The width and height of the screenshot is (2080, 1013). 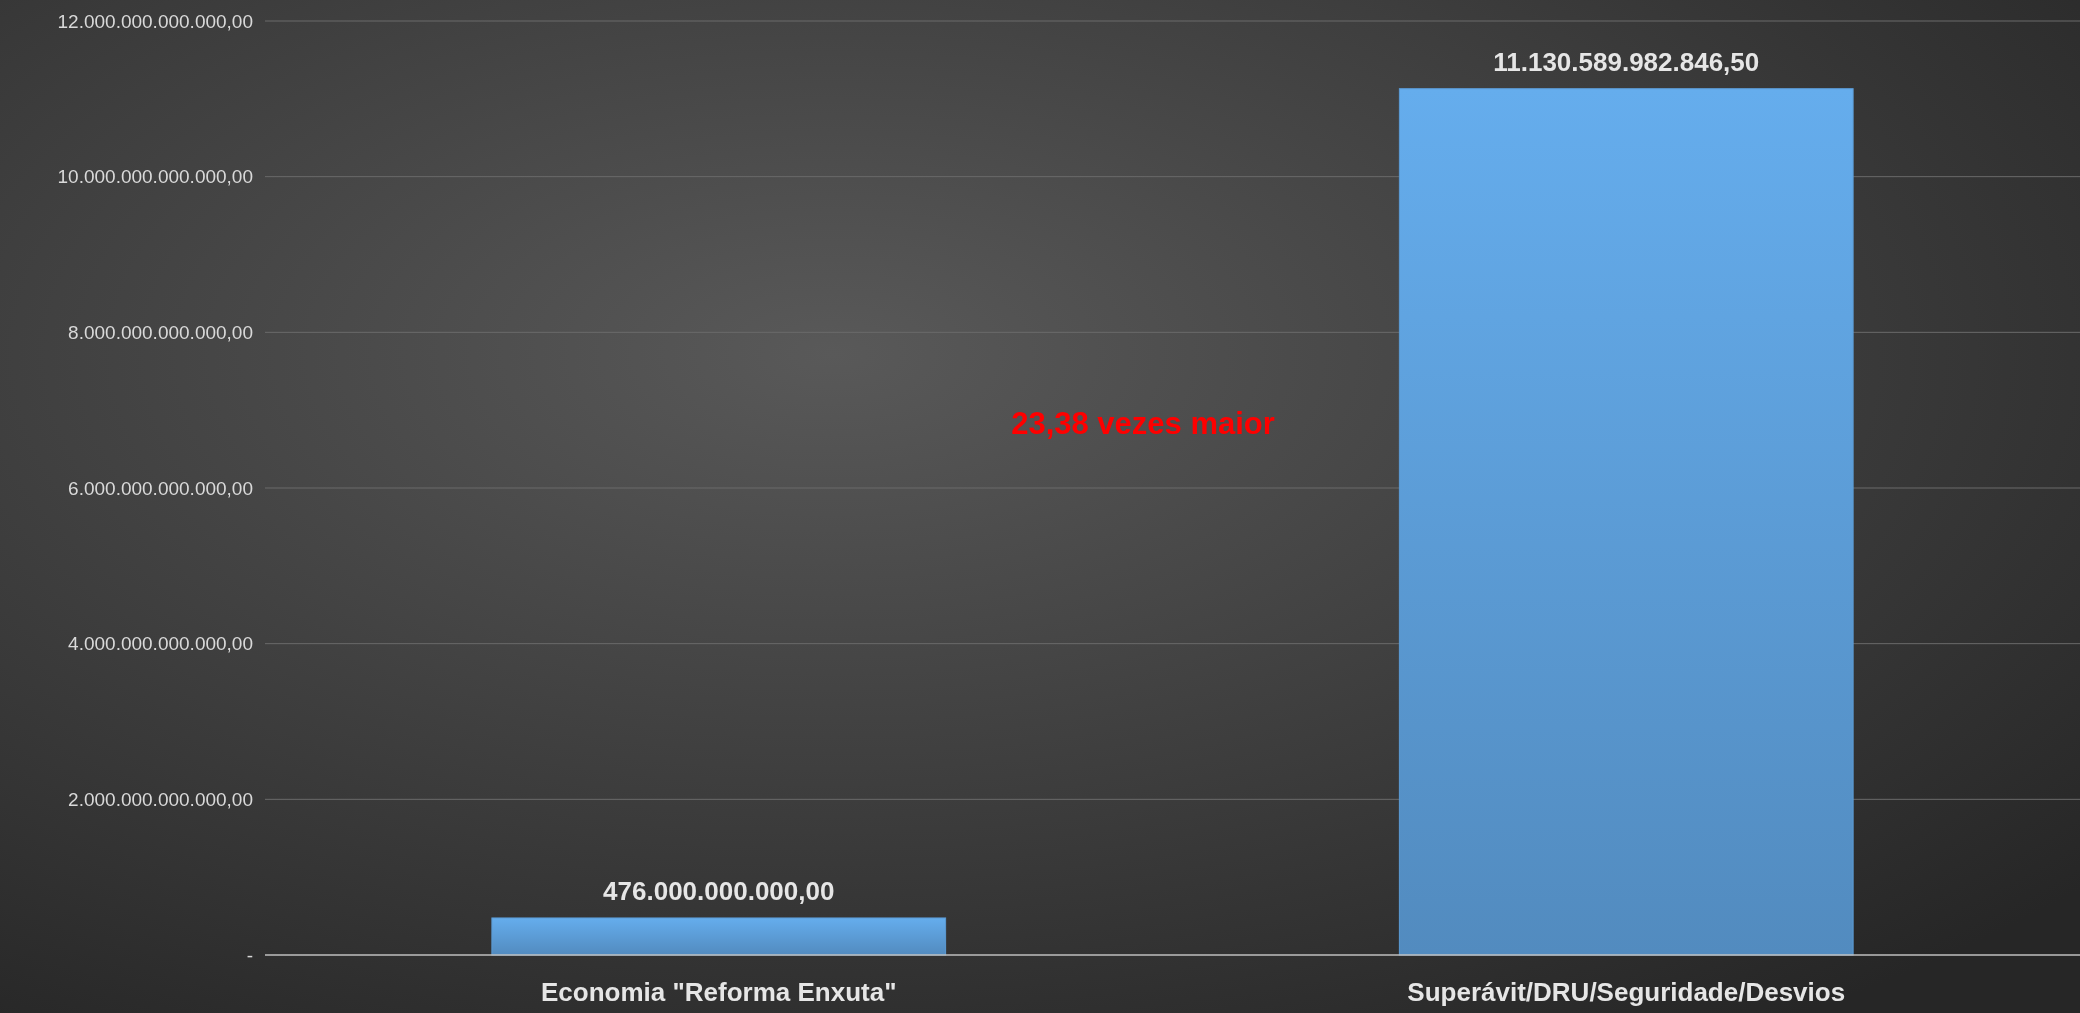 What do you see at coordinates (1626, 61) in the screenshot?
I see `data-label: 11.130.589.982.846,50` at bounding box center [1626, 61].